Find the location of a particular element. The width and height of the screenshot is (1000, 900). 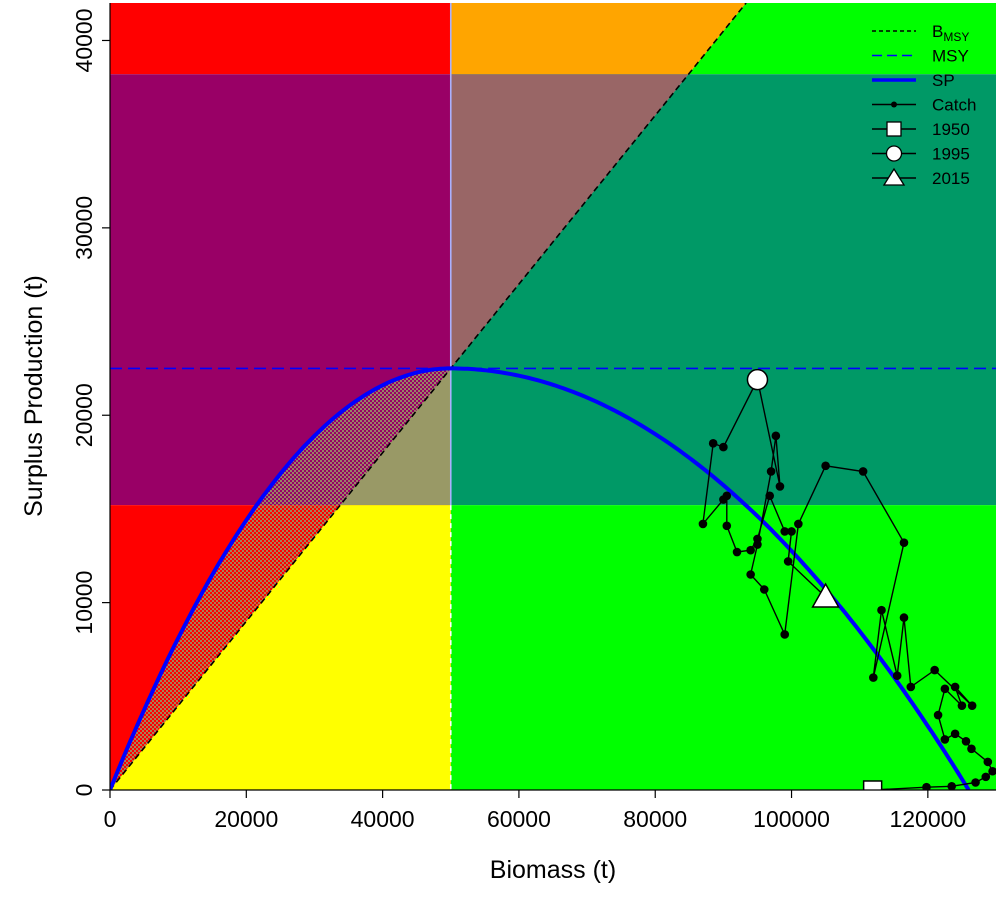

legend-entry-sp: SP is located at coordinates (913, 80).